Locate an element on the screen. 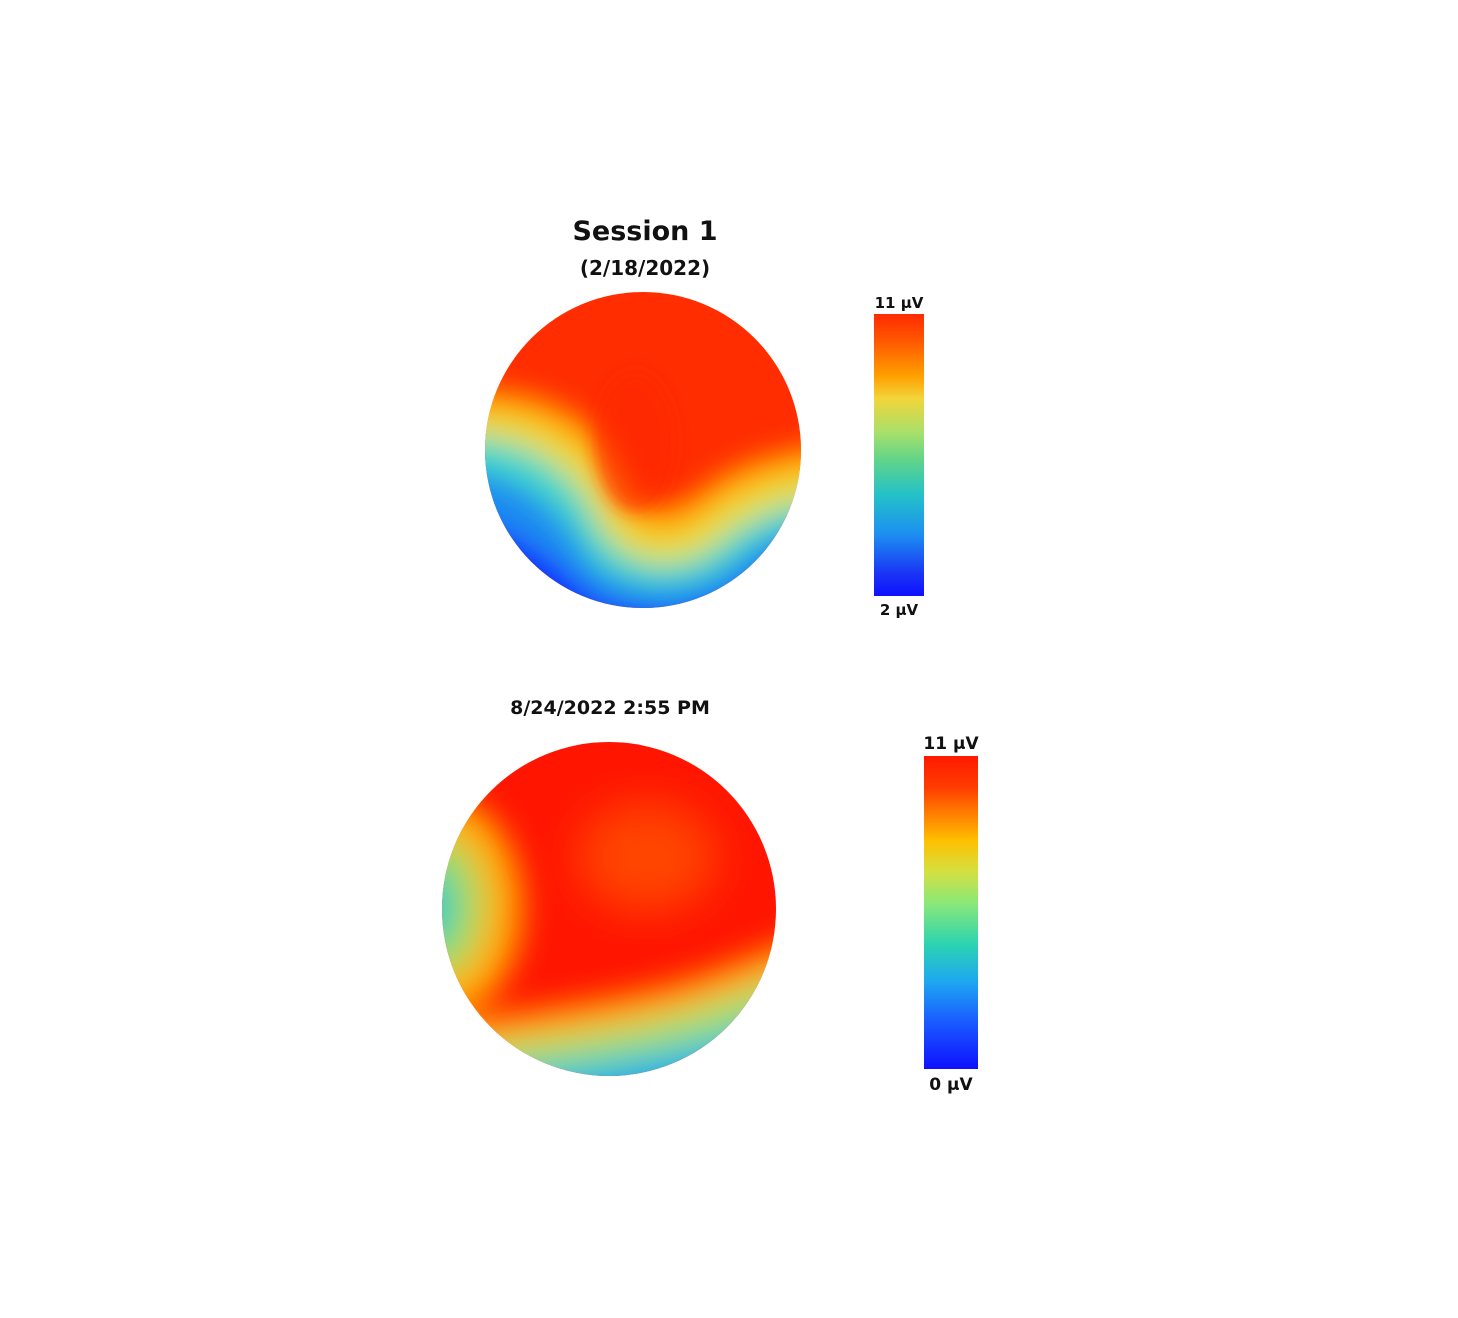 The width and height of the screenshot is (1458, 1318). panel-2-title: 8/24/2022 2:55 PM is located at coordinates (610, 708).